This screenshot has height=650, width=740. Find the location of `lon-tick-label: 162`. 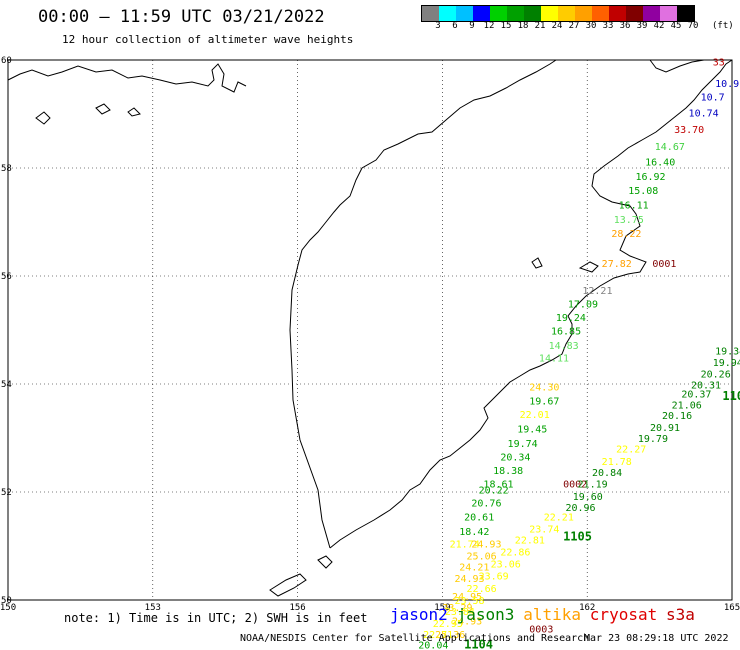

lon-tick-label: 162 is located at coordinates (587, 608).